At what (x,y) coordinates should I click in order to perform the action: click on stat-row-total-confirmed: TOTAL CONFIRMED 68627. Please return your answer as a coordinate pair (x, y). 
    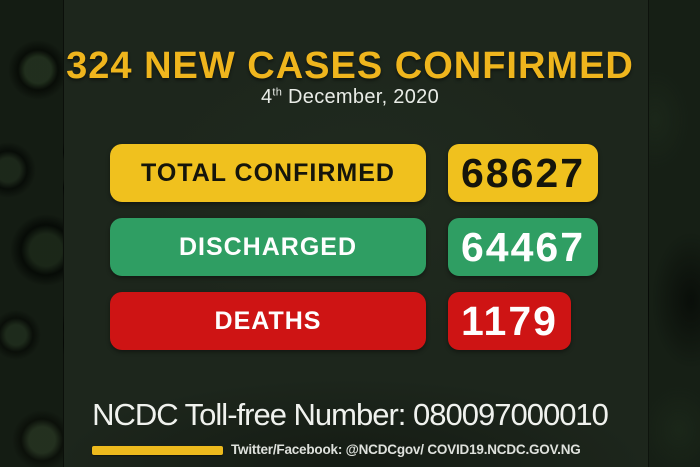
    Looking at the image, I should click on (354, 173).